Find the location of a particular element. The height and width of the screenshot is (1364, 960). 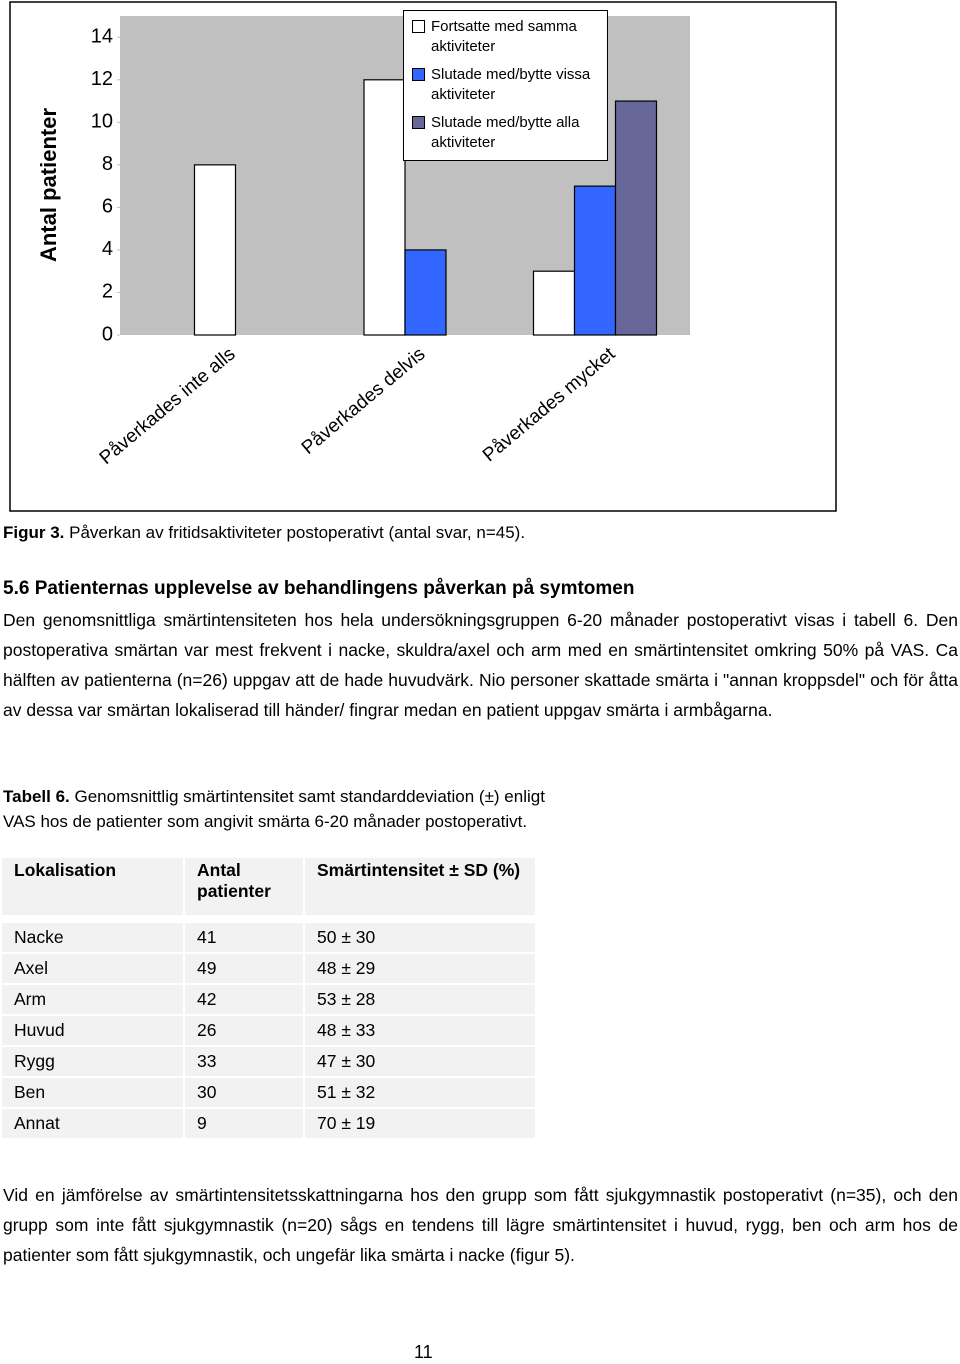

table-row: Ben 30 51 ± 32 is located at coordinates (268, 1092).